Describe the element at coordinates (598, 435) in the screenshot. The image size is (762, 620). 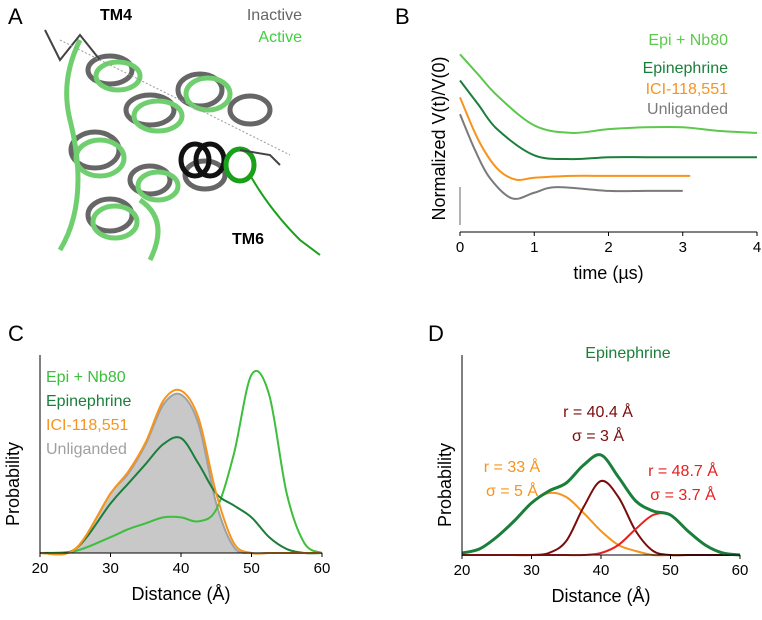
I see `annotation: σ = 3 Å` at that location.